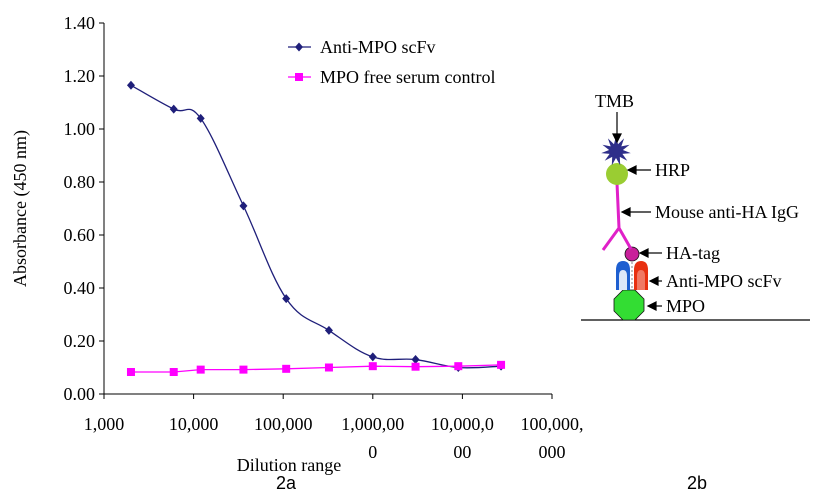 The width and height of the screenshot is (824, 494). I want to click on igg-y-shape, so click(617, 216).